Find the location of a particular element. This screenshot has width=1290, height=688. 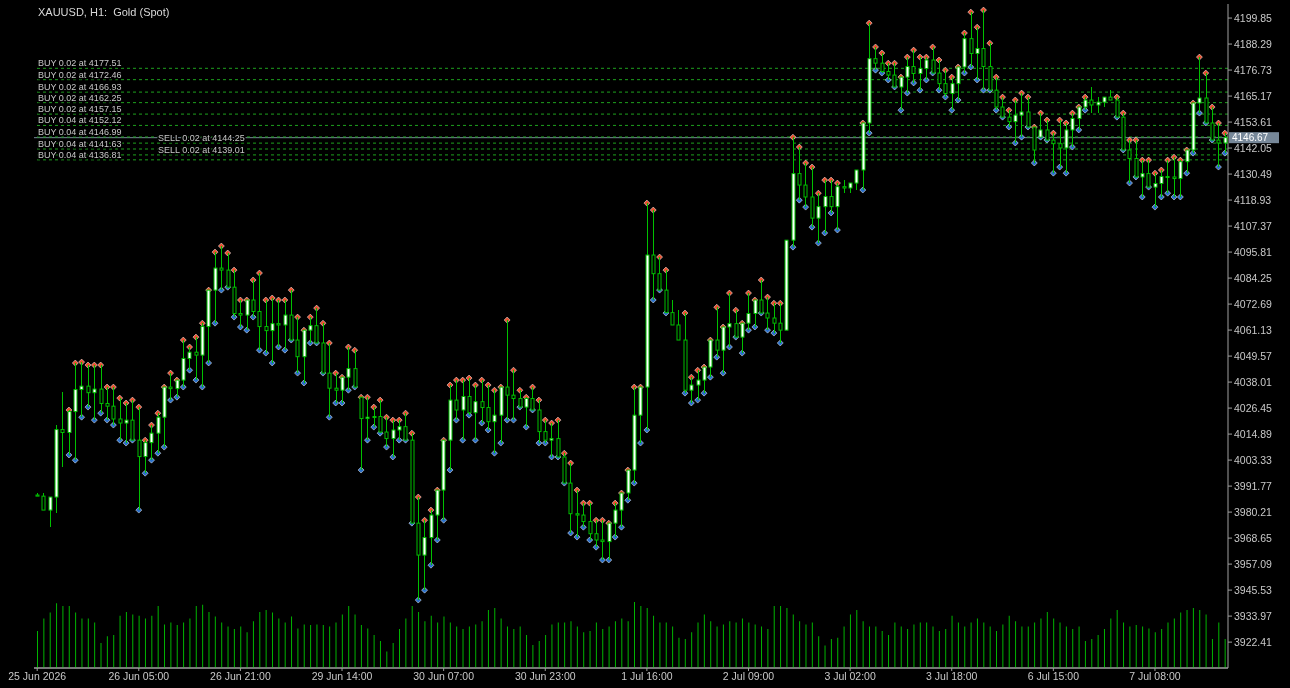

y-tick-label: 4142.05 is located at coordinates (1253, 147).